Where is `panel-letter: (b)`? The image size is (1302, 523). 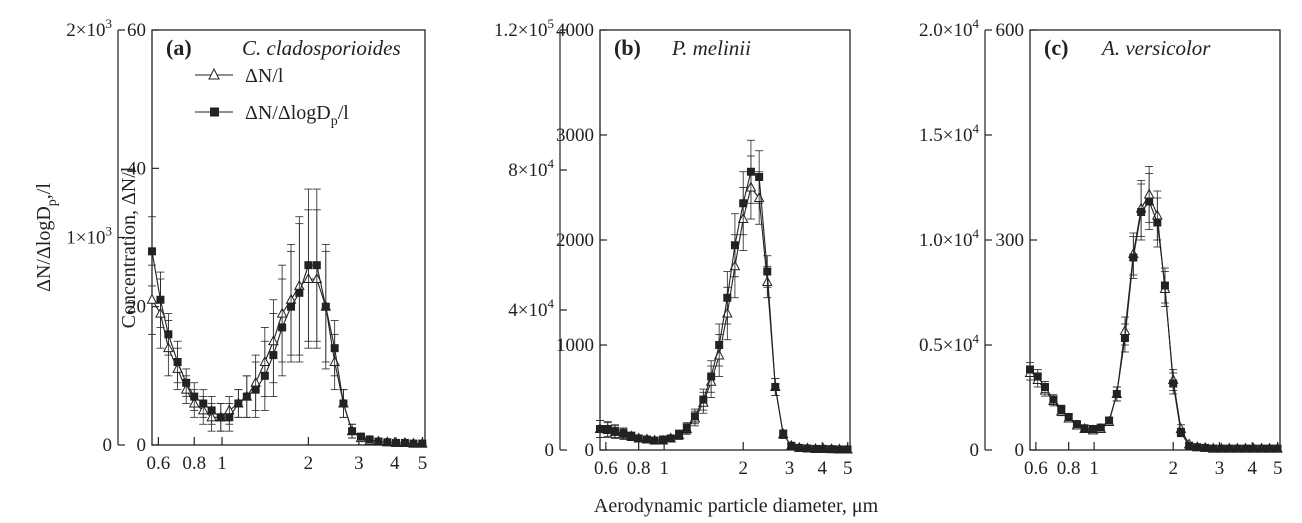 panel-letter: (b) is located at coordinates (627, 47).